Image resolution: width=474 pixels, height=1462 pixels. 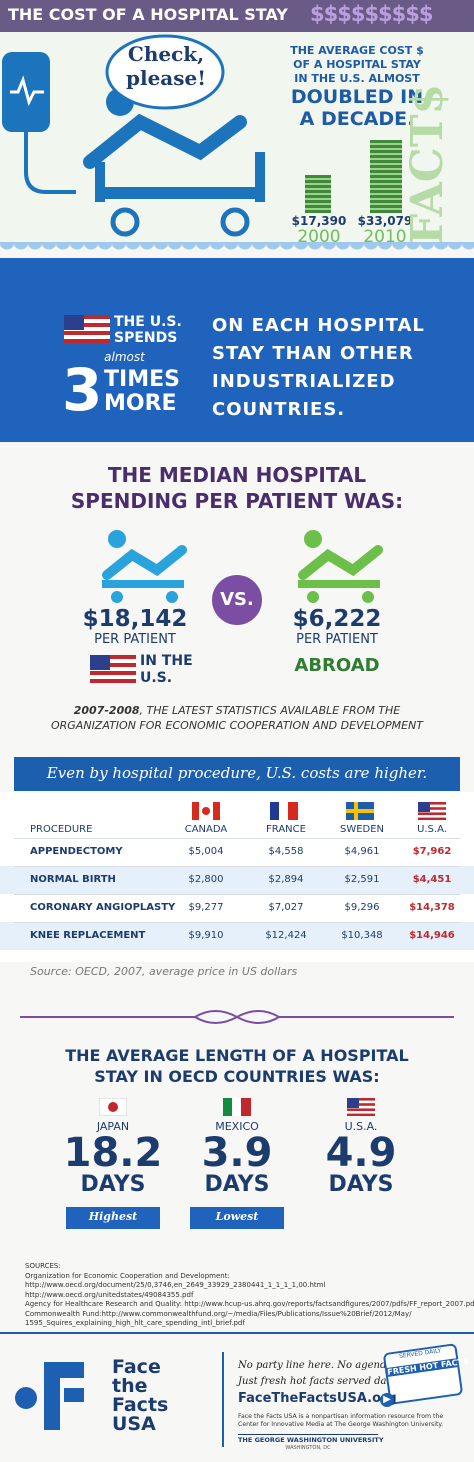 I want to click on fact-side-text: FACT$, so click(x=427, y=164).